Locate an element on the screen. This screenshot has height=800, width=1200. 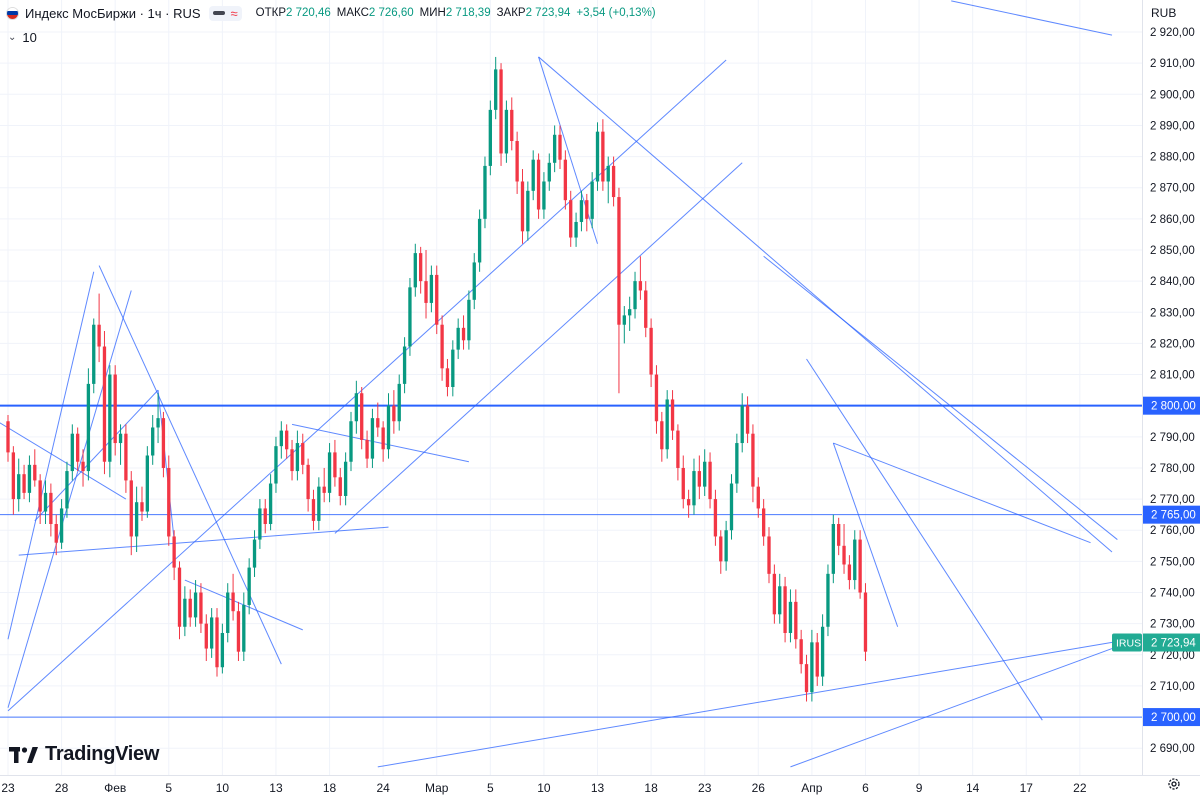
chevron-down-icon: ⌄ is located at coordinates (12, 37).